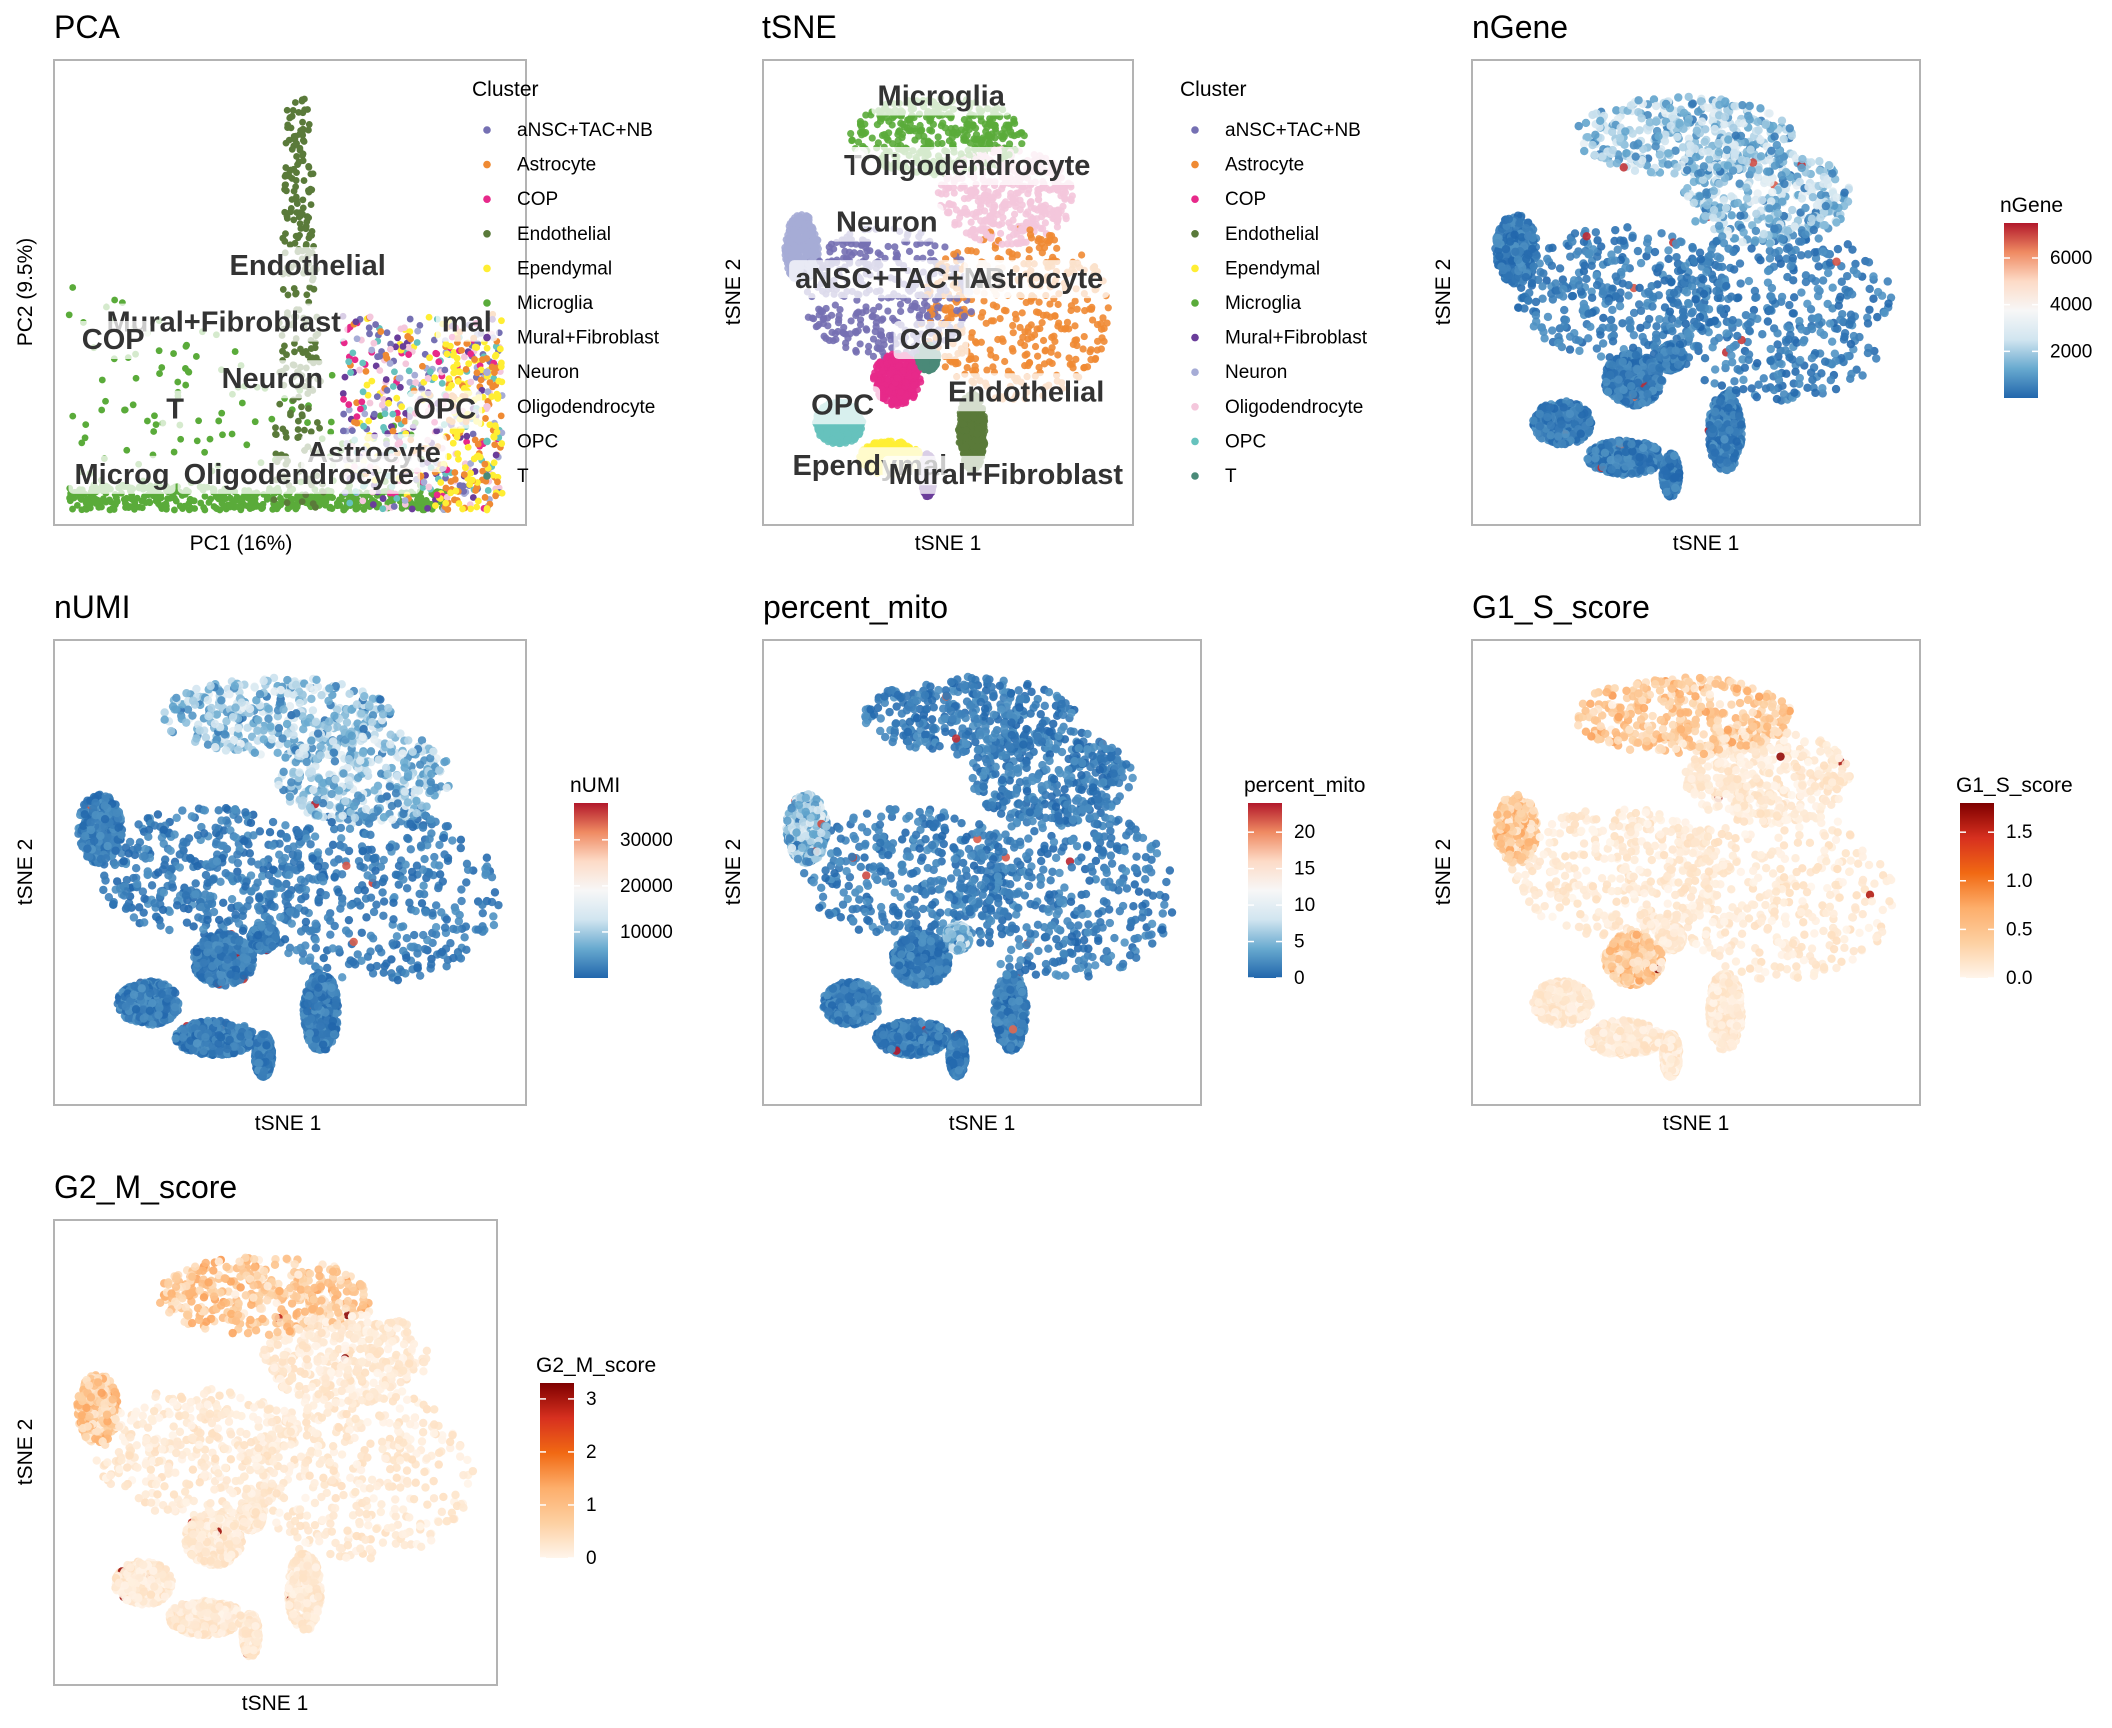  What do you see at coordinates (2019, 832) in the screenshot?
I see `g1s-colorbar-tick: 1.5` at bounding box center [2019, 832].